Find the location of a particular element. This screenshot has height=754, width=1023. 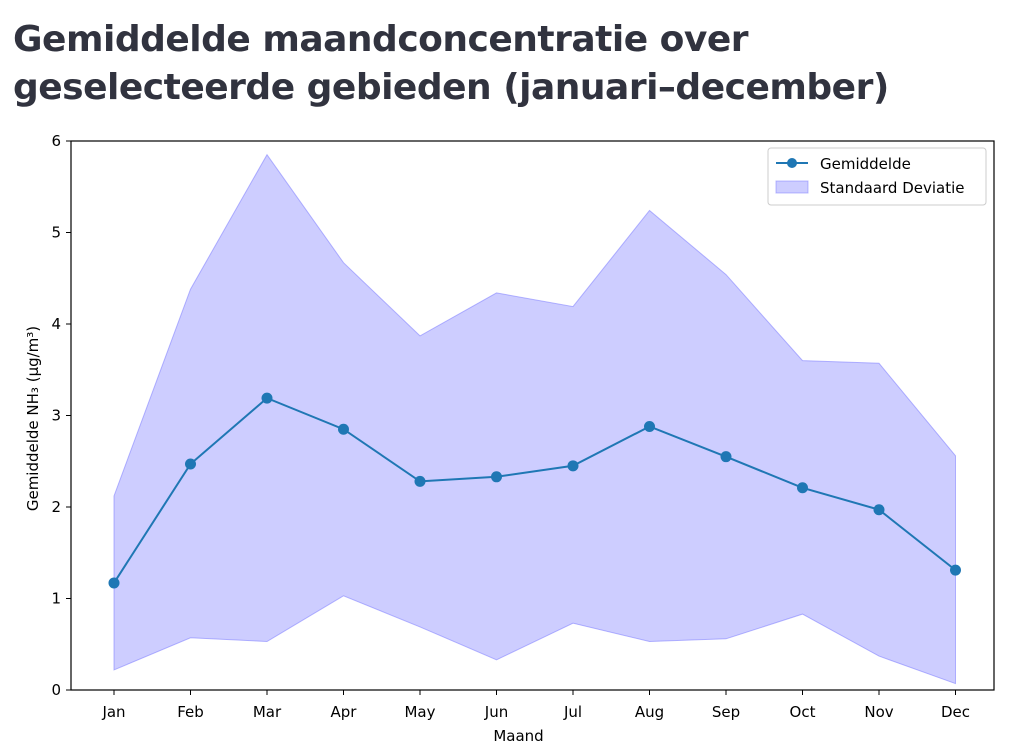

legend-box is located at coordinates (877, 176).